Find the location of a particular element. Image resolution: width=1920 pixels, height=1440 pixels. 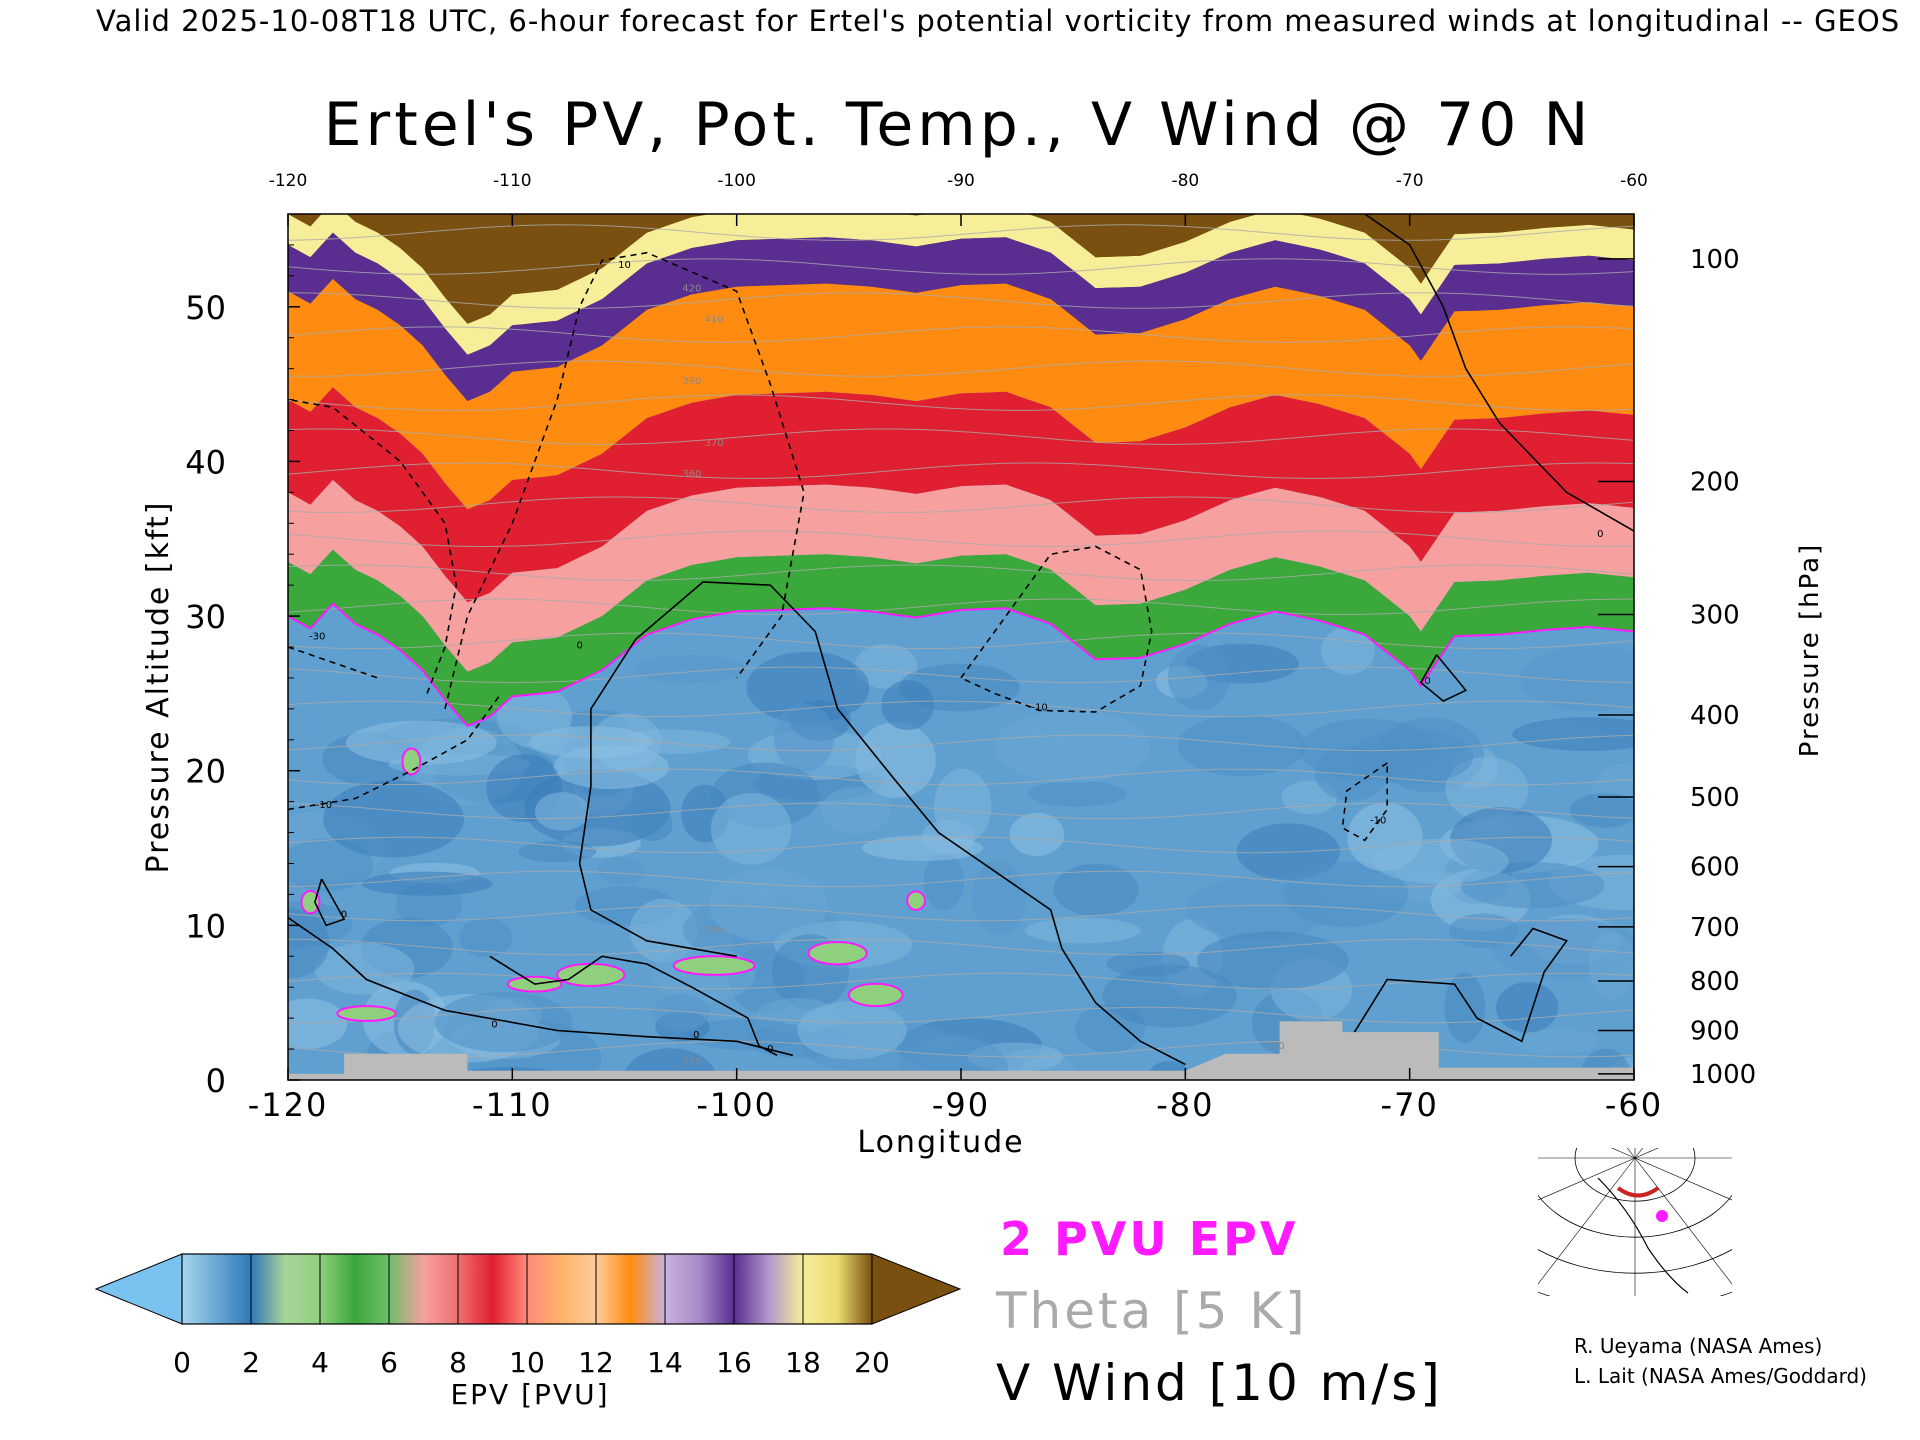

colorbar-tick-label: 8 is located at coordinates (458, 1362).